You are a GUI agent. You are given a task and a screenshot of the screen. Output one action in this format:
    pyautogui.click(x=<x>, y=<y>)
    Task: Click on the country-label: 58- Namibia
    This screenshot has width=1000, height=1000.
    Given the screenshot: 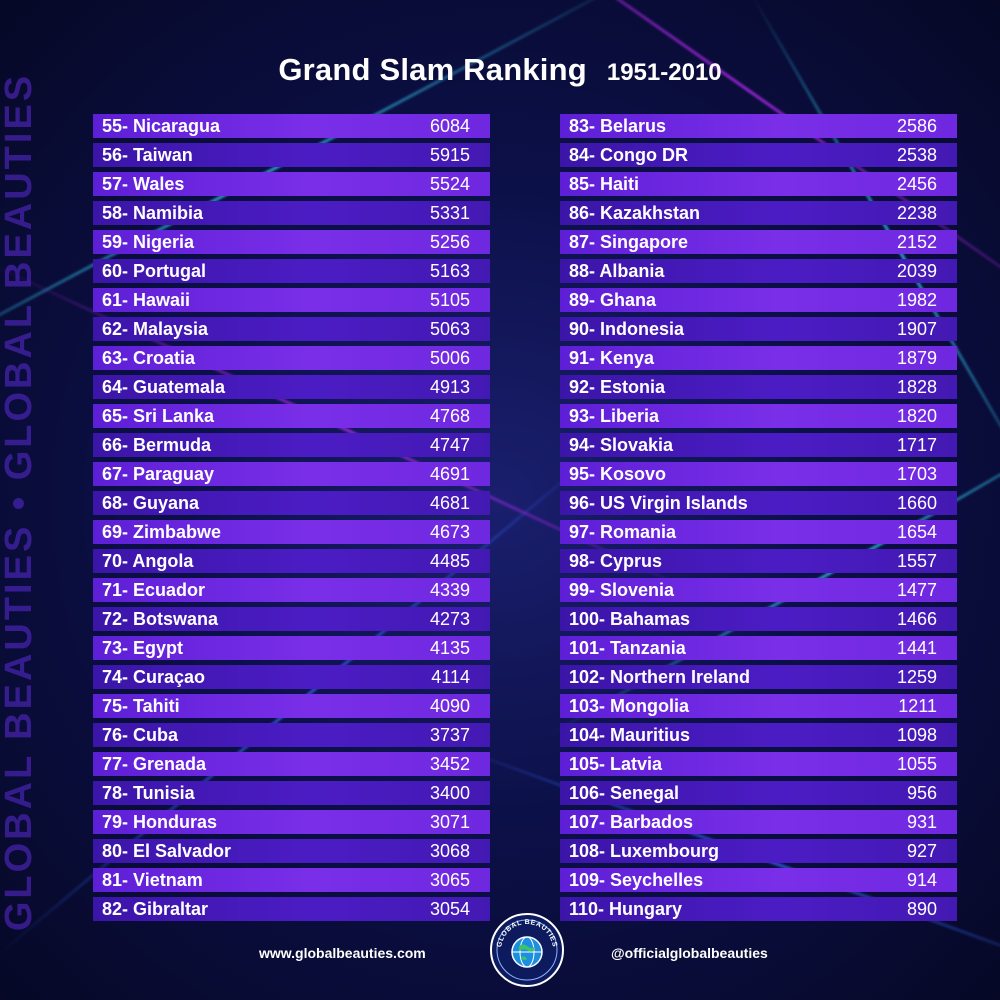 What is the action you would take?
    pyautogui.click(x=153, y=212)
    